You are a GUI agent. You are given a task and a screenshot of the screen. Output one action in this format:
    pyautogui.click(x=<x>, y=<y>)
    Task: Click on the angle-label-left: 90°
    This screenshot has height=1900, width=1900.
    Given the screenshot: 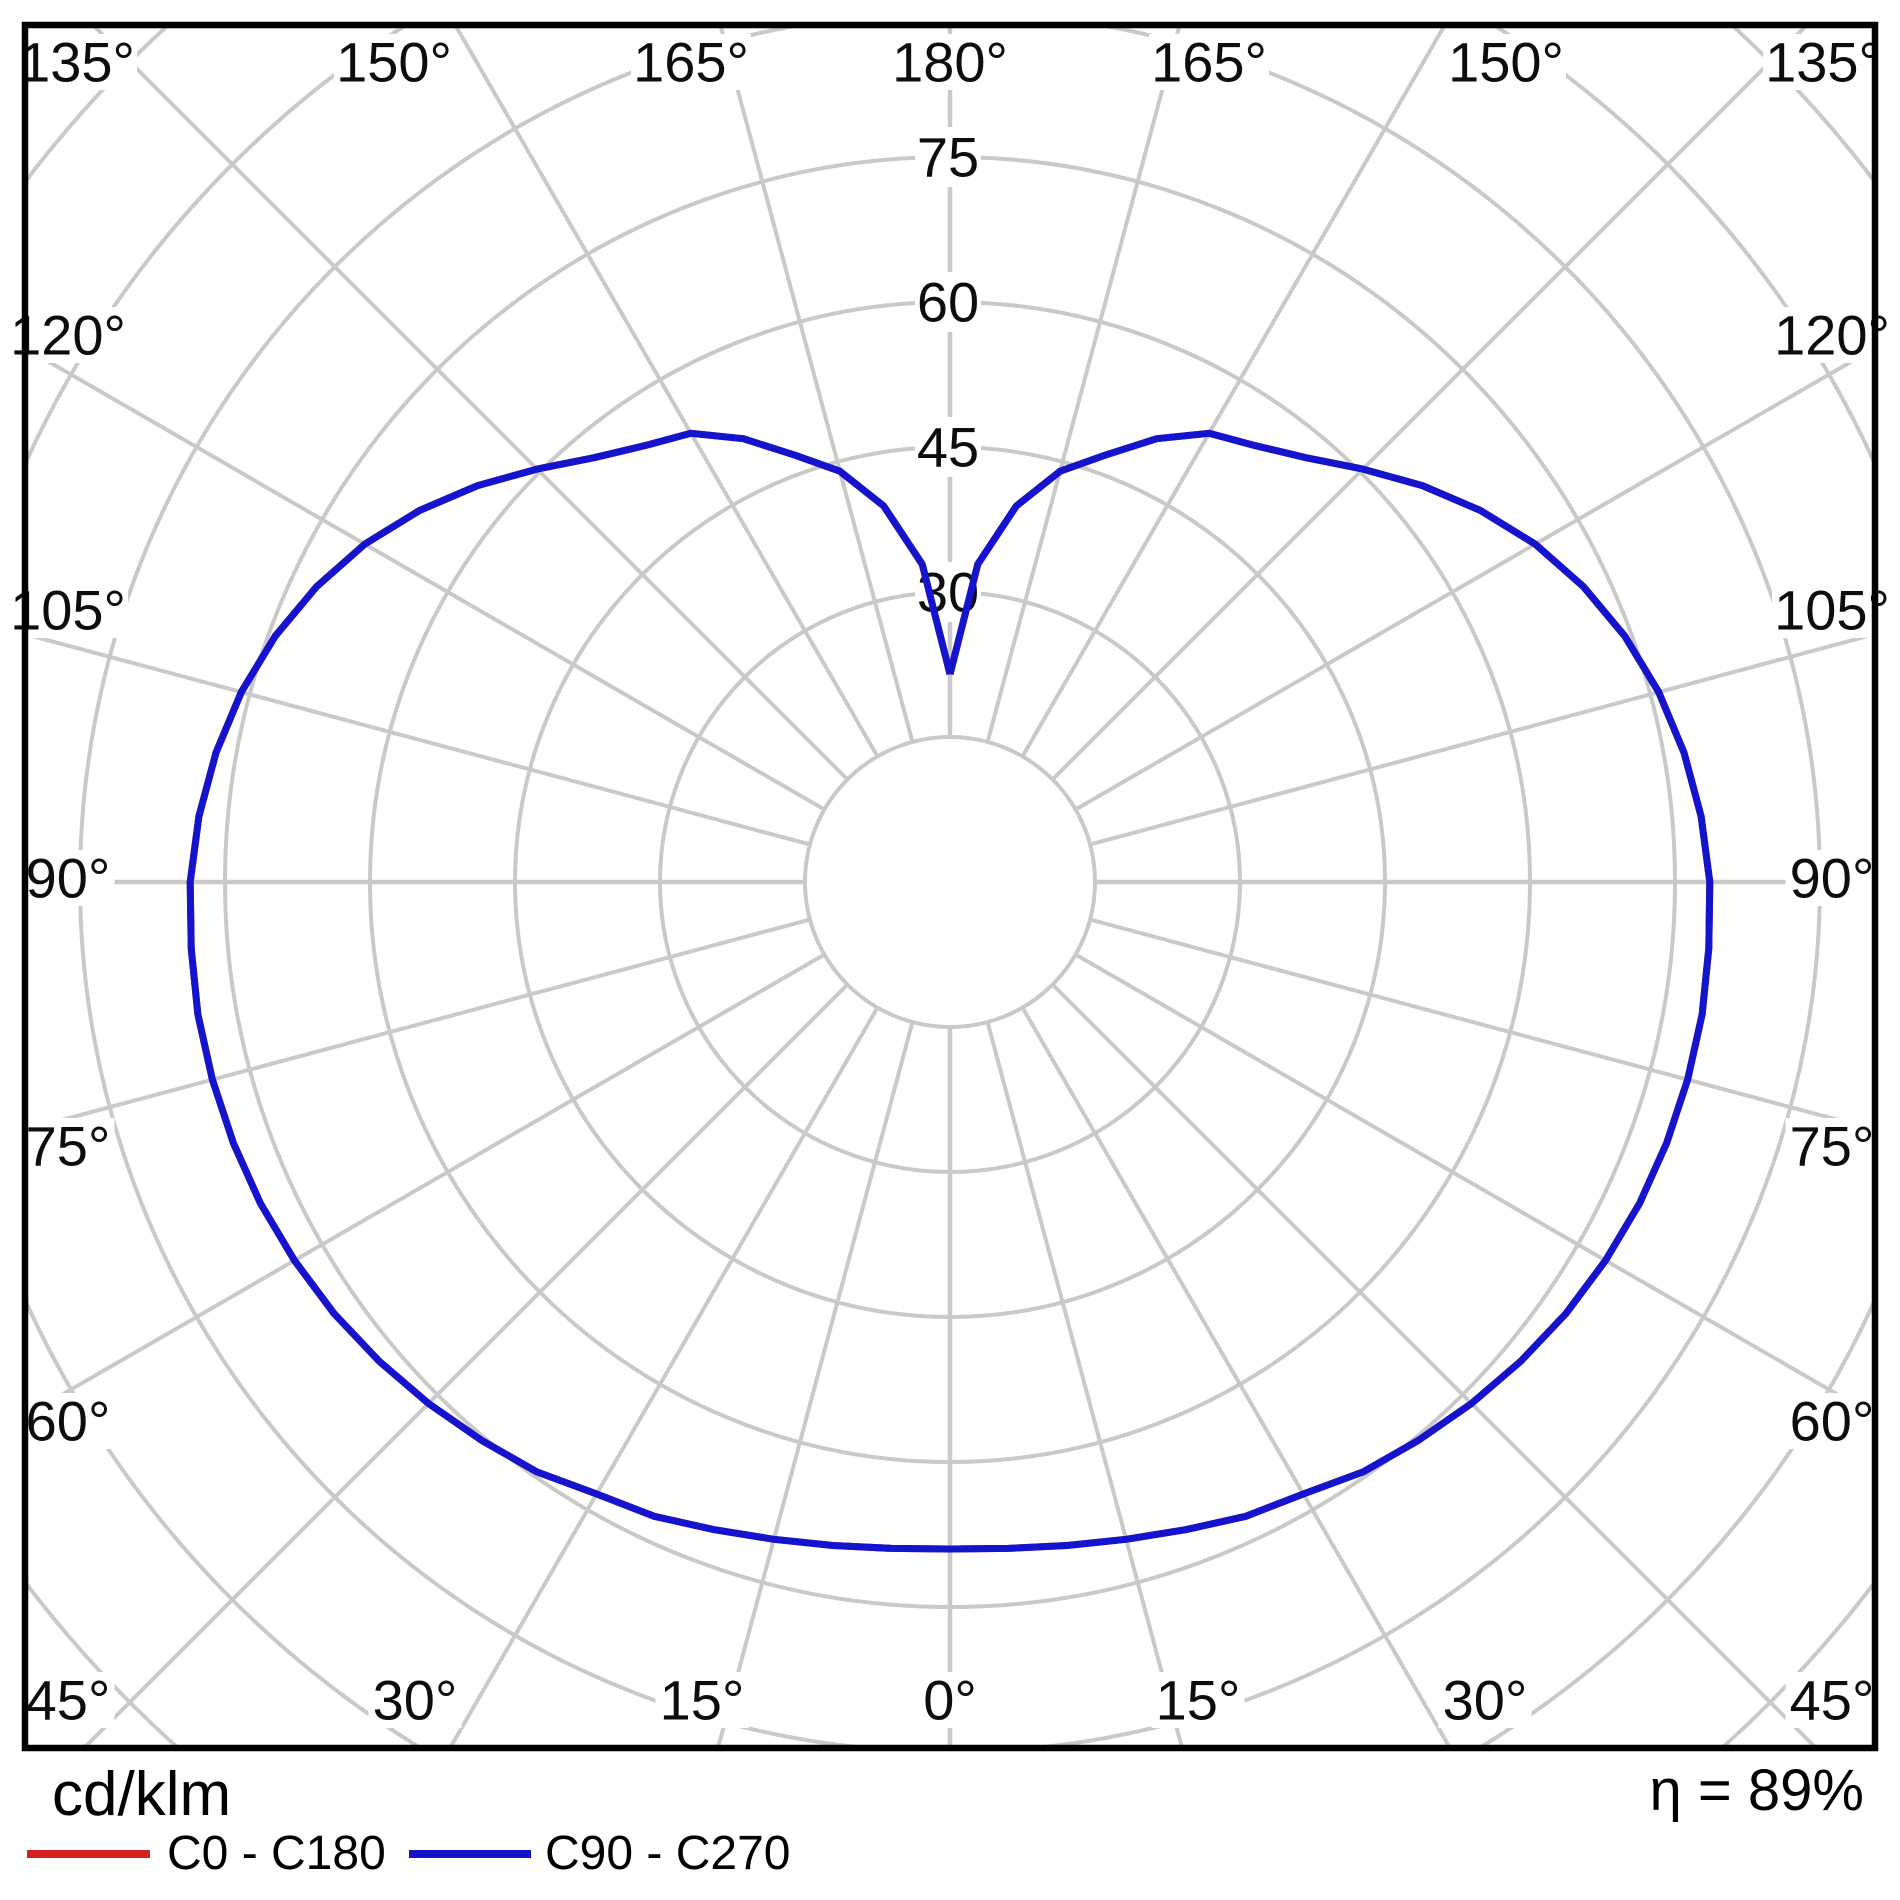 What is the action you would take?
    pyautogui.click(x=68, y=878)
    